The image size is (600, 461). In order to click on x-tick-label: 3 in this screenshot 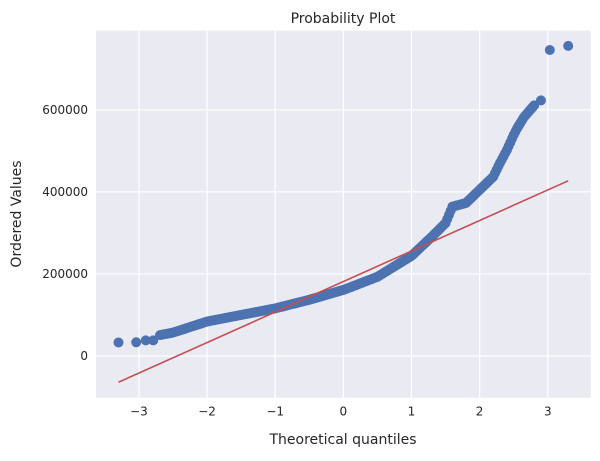, I will do `click(548, 412)`.